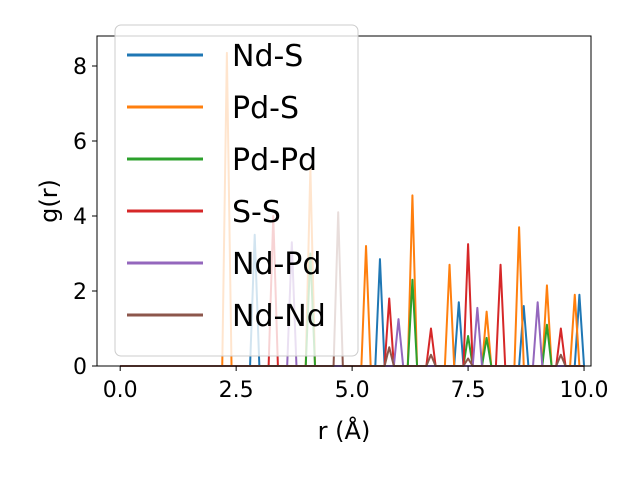  I want to click on y-tick-label: 0, so click(80, 367).